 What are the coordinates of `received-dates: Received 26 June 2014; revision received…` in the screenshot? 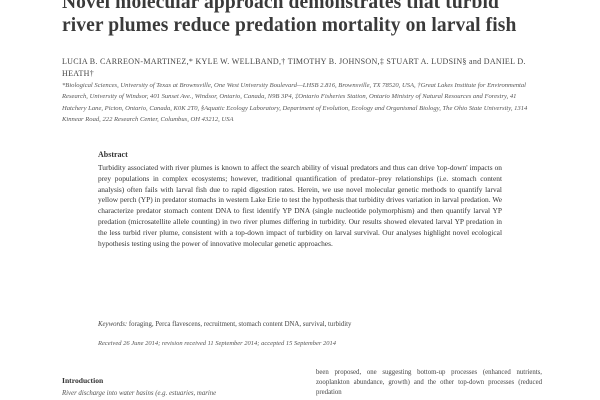 It's located at (217, 343).